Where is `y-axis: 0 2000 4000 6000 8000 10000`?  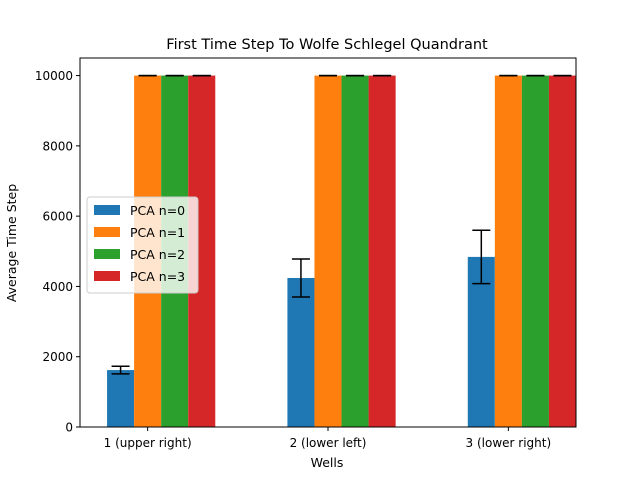
y-axis: 0 2000 4000 6000 8000 10000 is located at coordinates (57, 252).